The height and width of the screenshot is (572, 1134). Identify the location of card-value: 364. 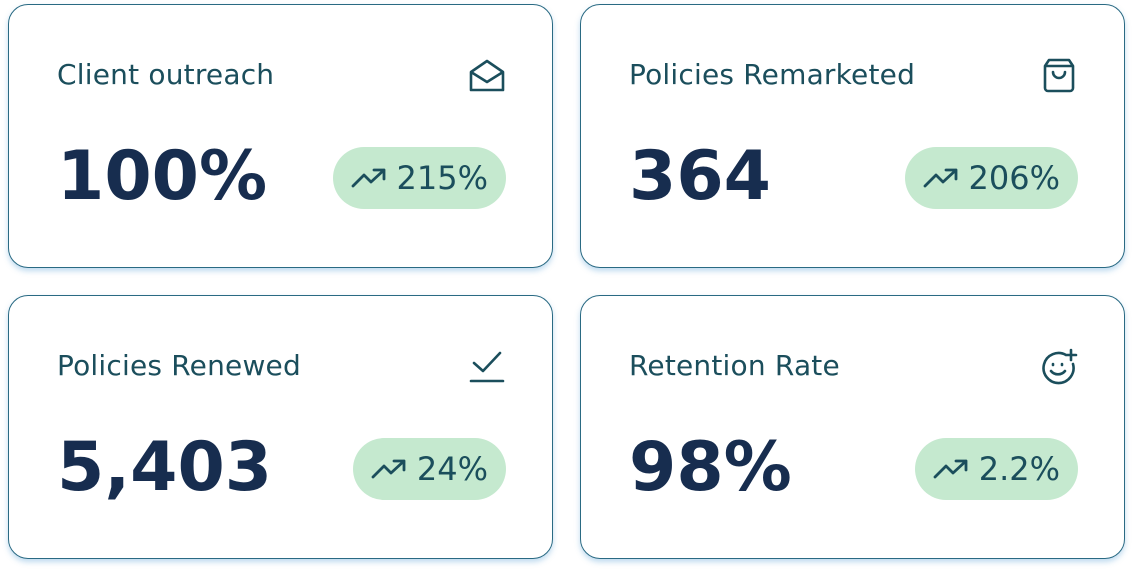
(700, 176).